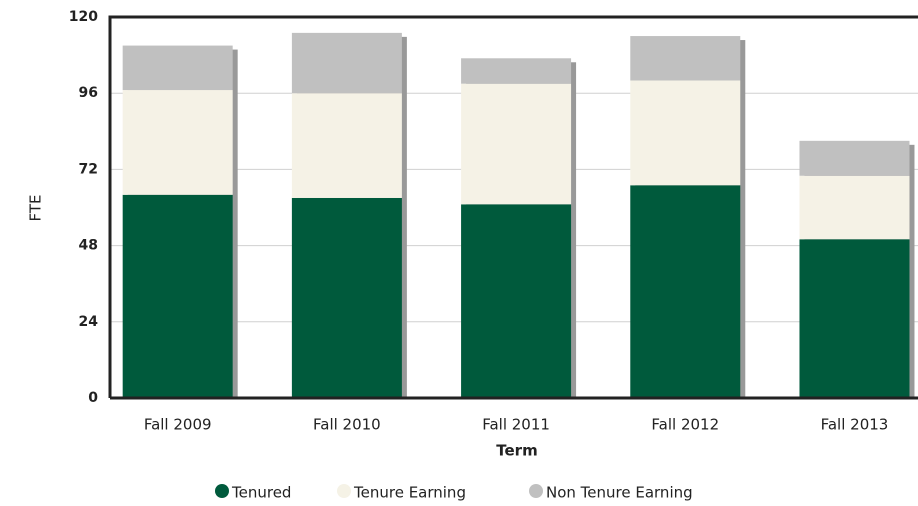 This screenshot has width=918, height=506. Describe the element at coordinates (36, 207) in the screenshot. I see `y-axis-label: FTE` at that location.